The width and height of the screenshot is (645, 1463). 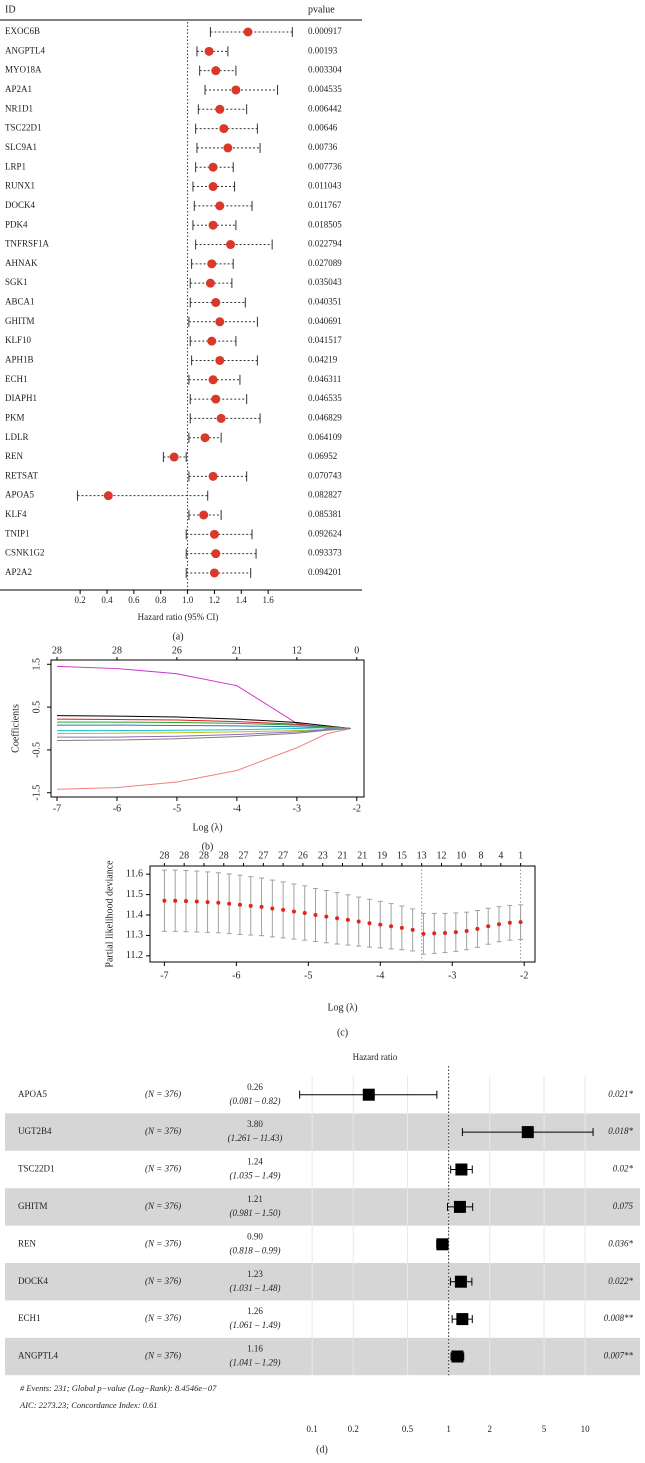 What do you see at coordinates (448, 1429) in the screenshot?
I see `x-tick-label: 1` at bounding box center [448, 1429].